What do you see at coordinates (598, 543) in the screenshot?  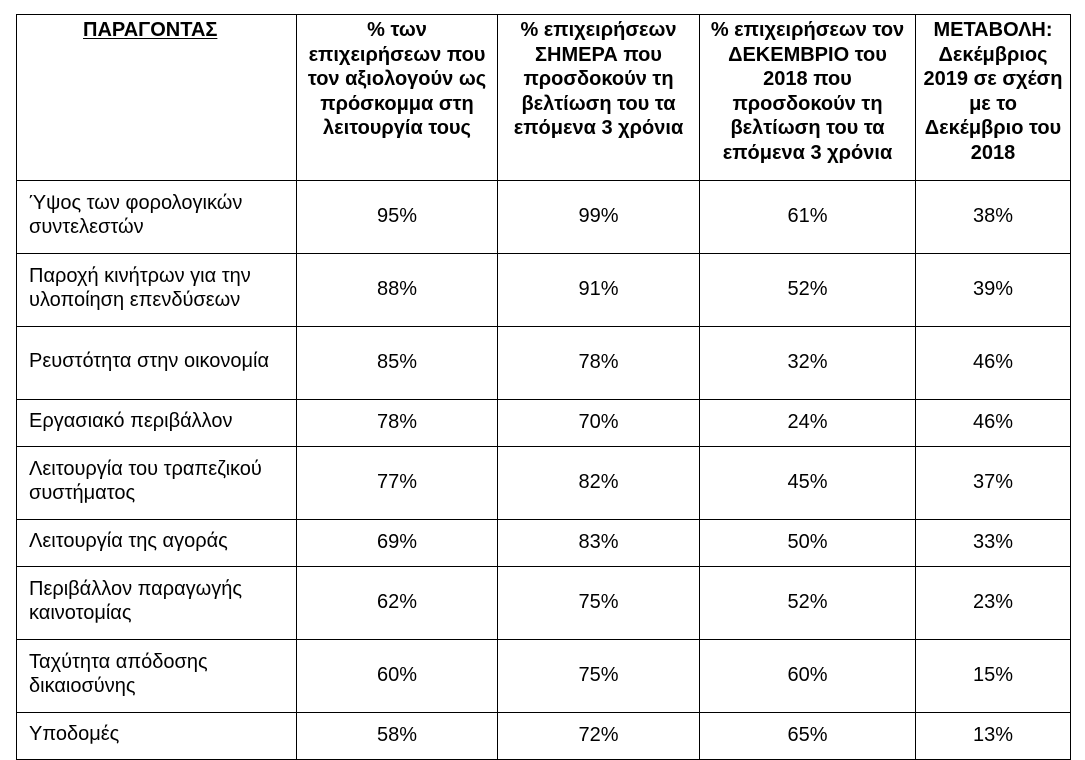 I see `expect-today-cell: 83%` at bounding box center [598, 543].